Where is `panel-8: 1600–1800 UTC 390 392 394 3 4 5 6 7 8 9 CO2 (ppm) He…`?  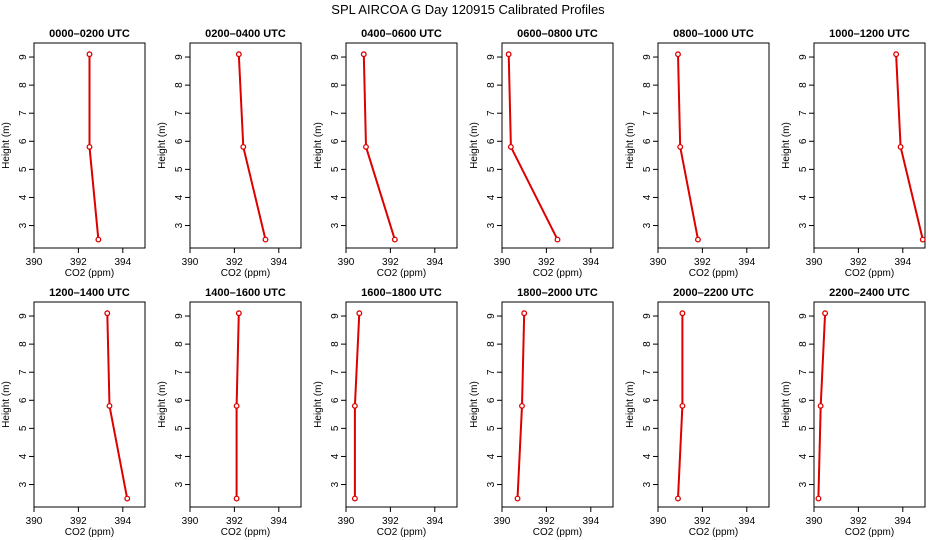
panel-8: 1600–1800 UTC 390 392 394 3 4 5 6 7 8 9 CO2 (ppm) He… is located at coordinates (385, 412).